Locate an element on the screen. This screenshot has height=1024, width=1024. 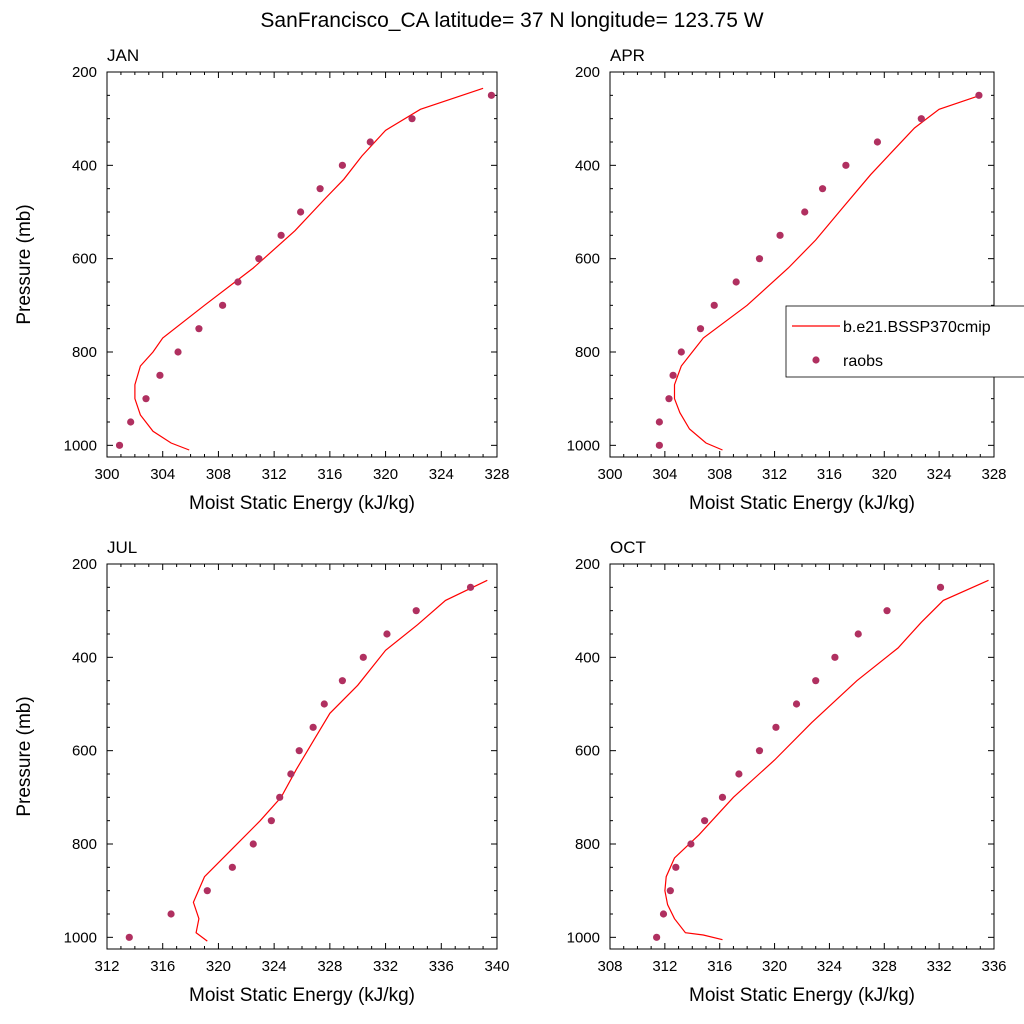
plot-frame is located at coordinates (302, 264).